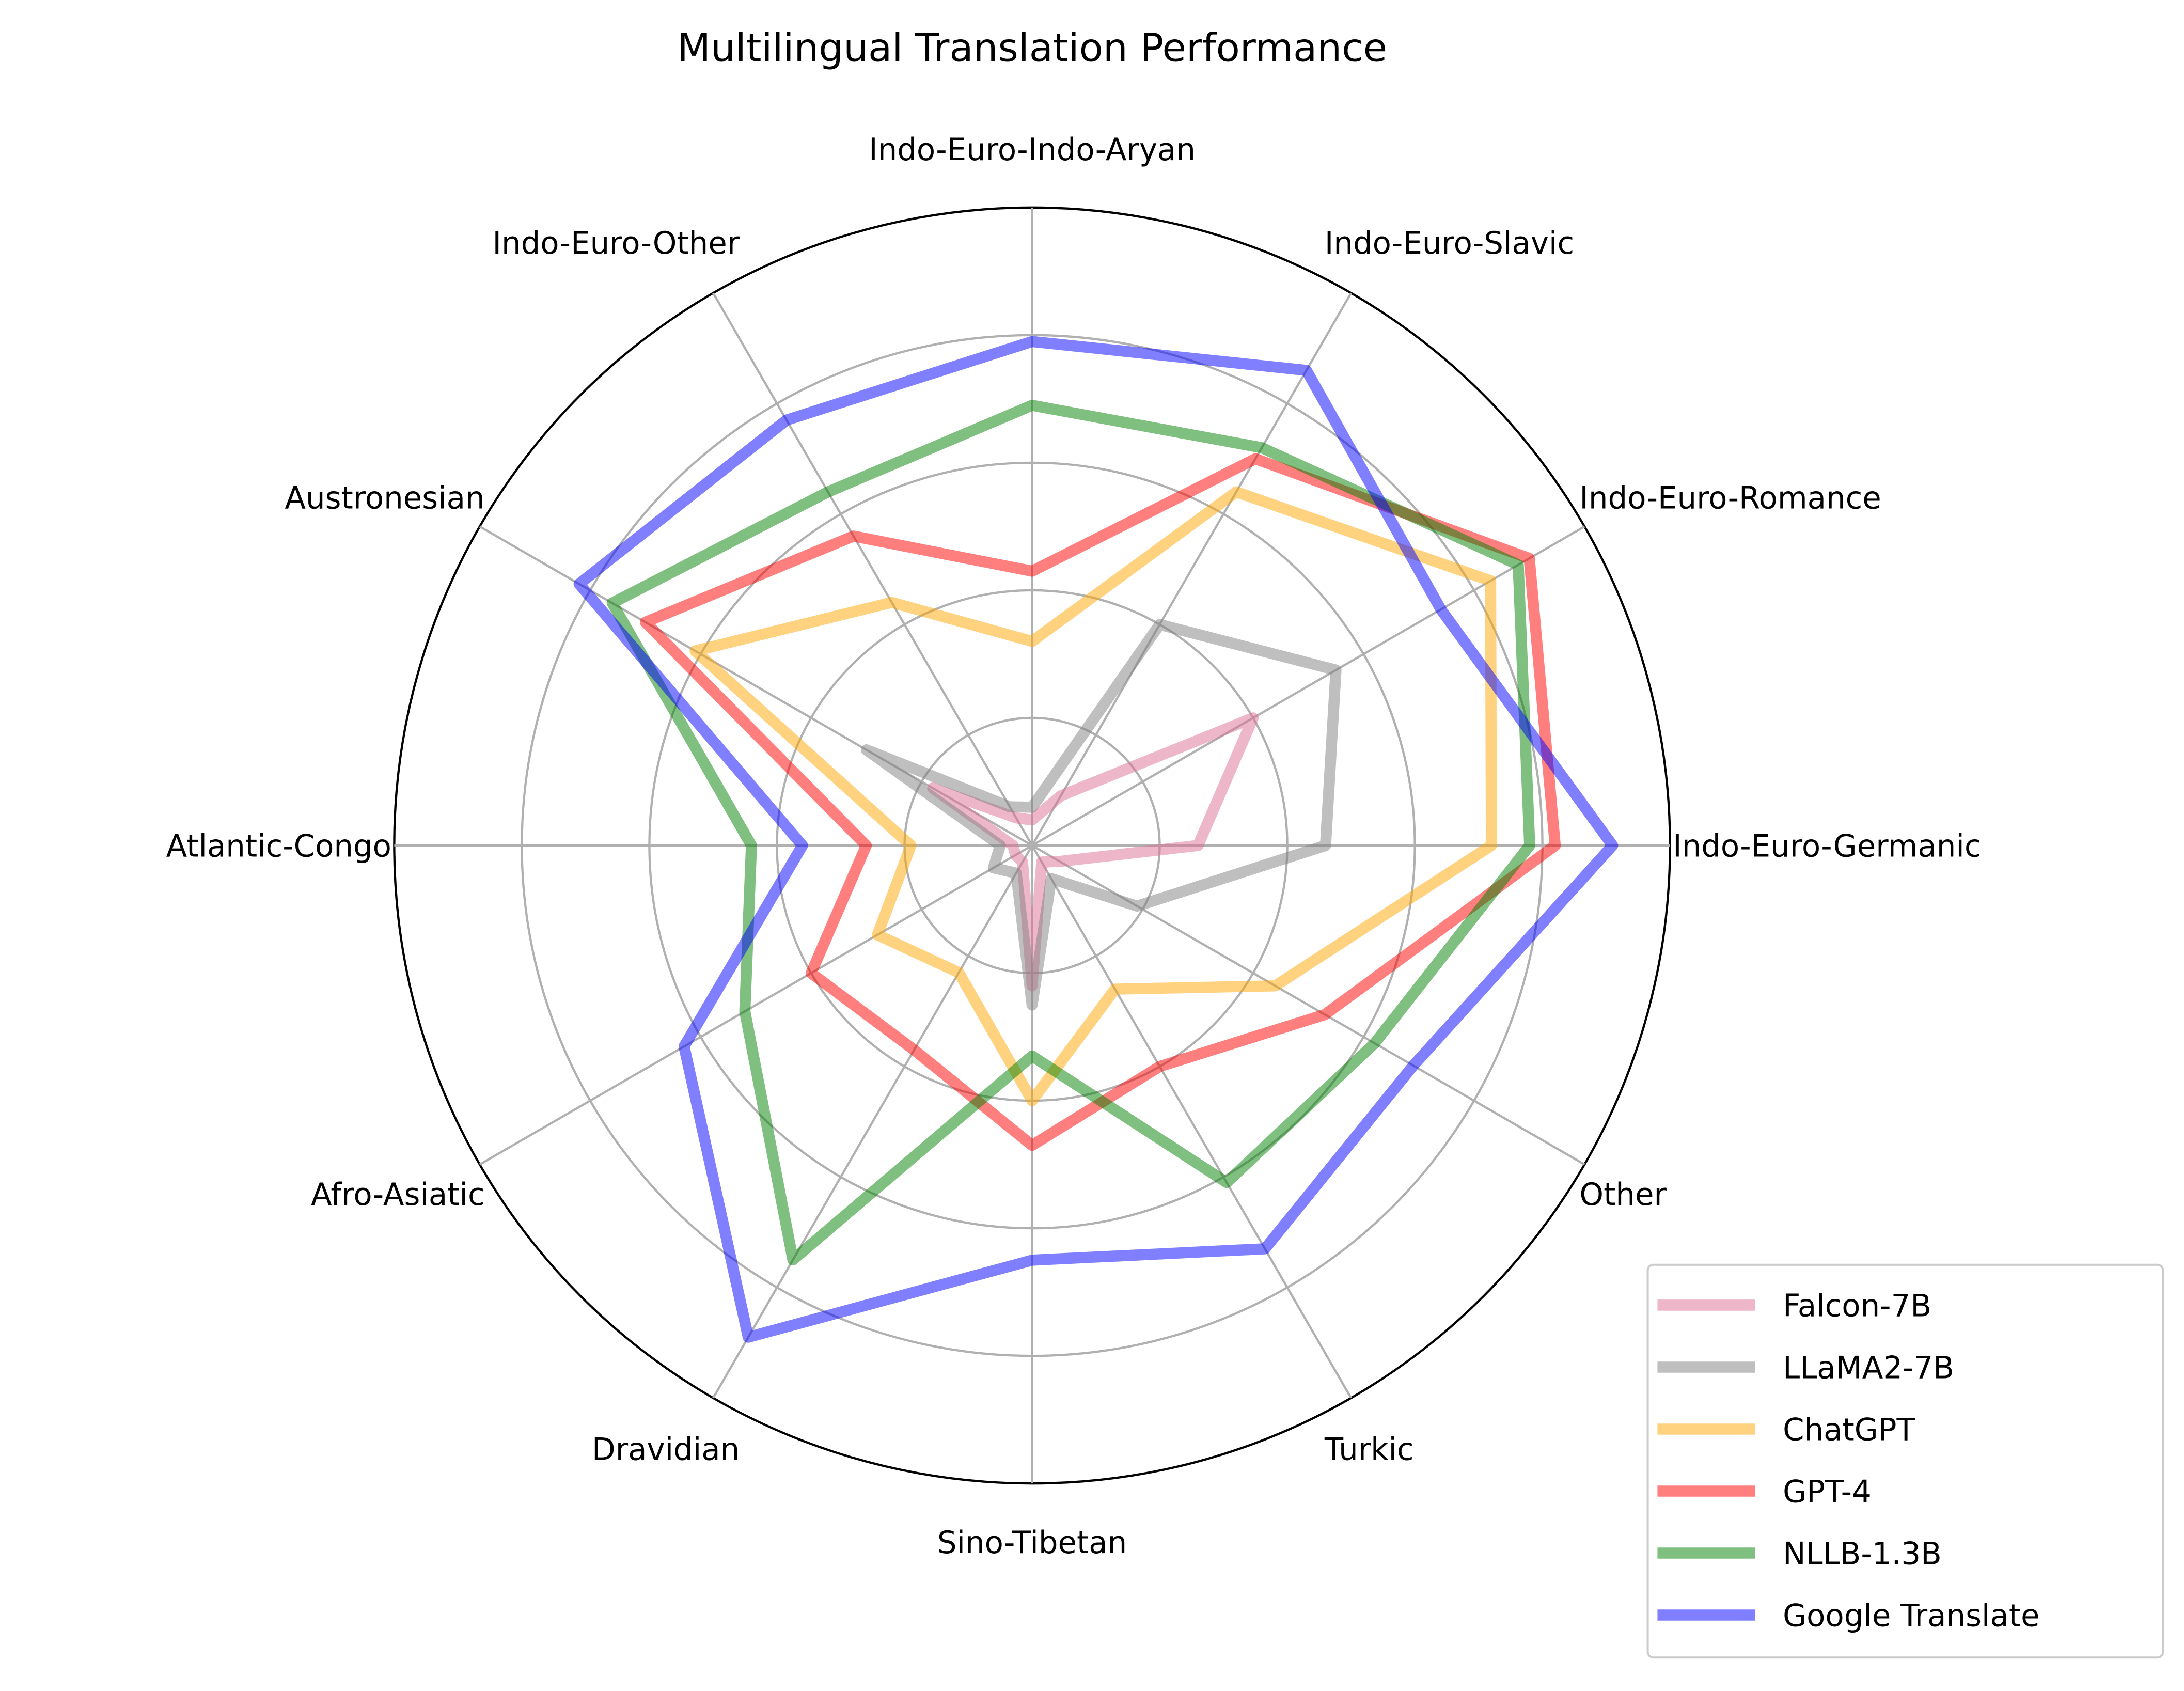 The image size is (2184, 1691). What do you see at coordinates (384, 497) in the screenshot?
I see `category-label: Austronesian` at bounding box center [384, 497].